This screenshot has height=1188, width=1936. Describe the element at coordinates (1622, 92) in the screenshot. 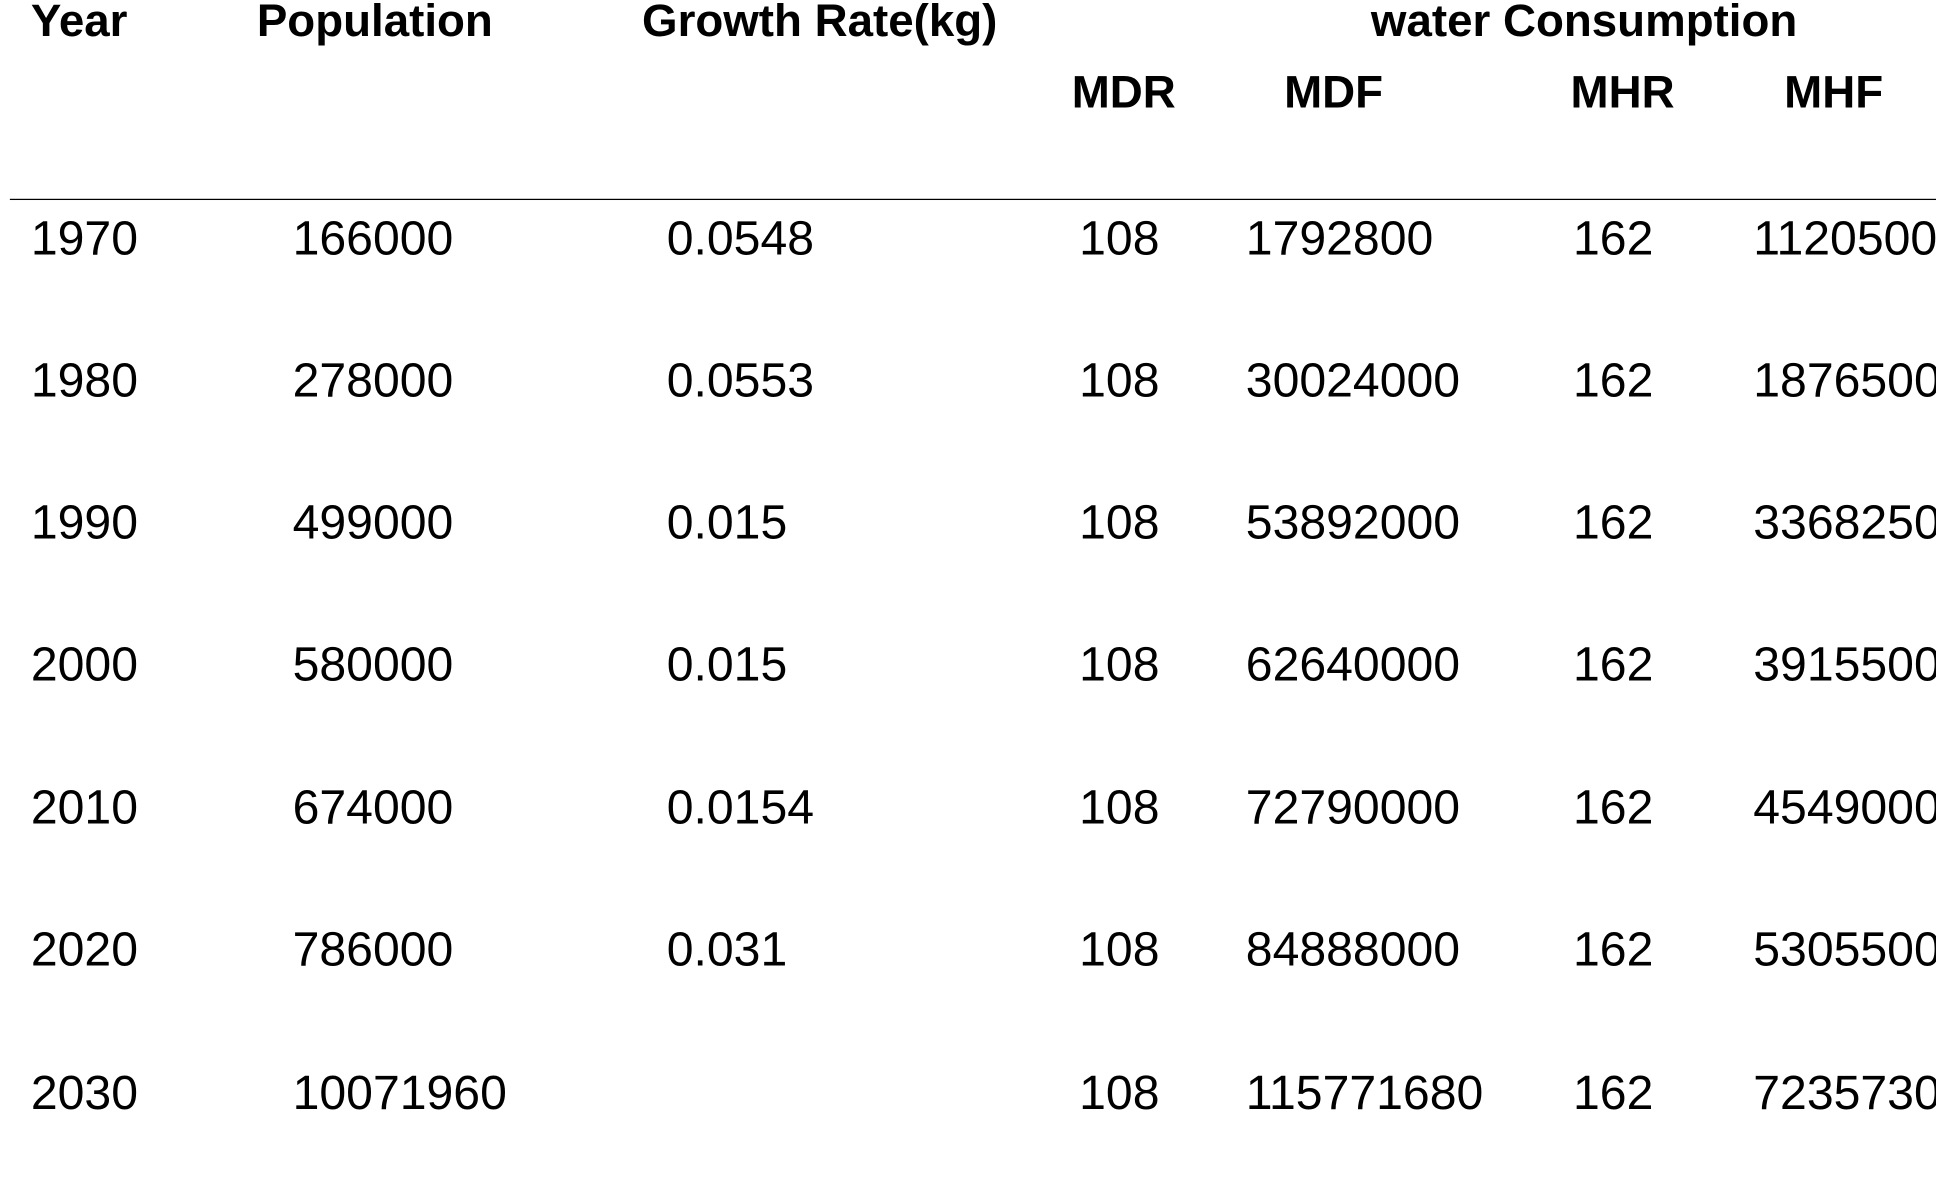

I see `sub-header: MHR` at that location.